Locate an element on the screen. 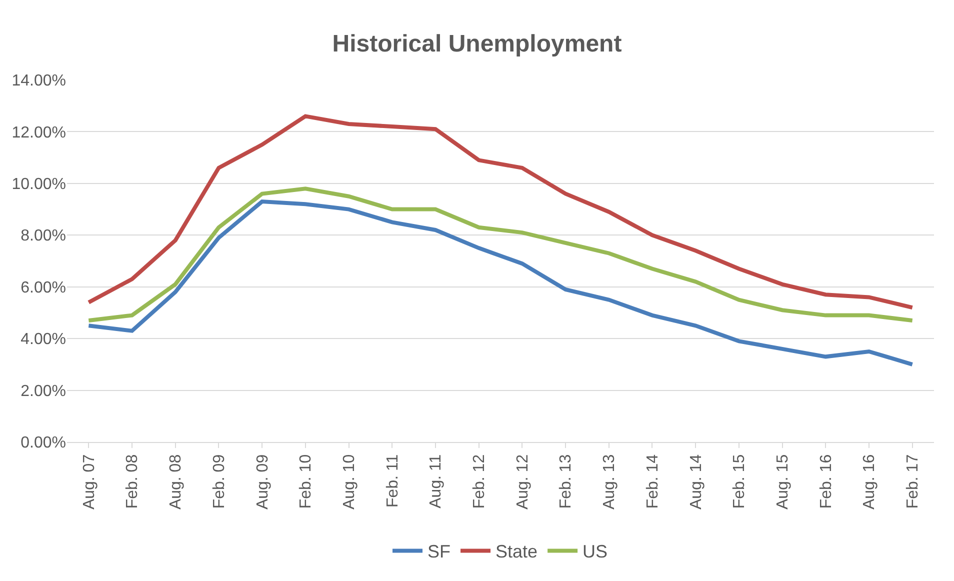 The height and width of the screenshot is (581, 954). x-tick-label: Feb. 15 is located at coordinates (739, 481).